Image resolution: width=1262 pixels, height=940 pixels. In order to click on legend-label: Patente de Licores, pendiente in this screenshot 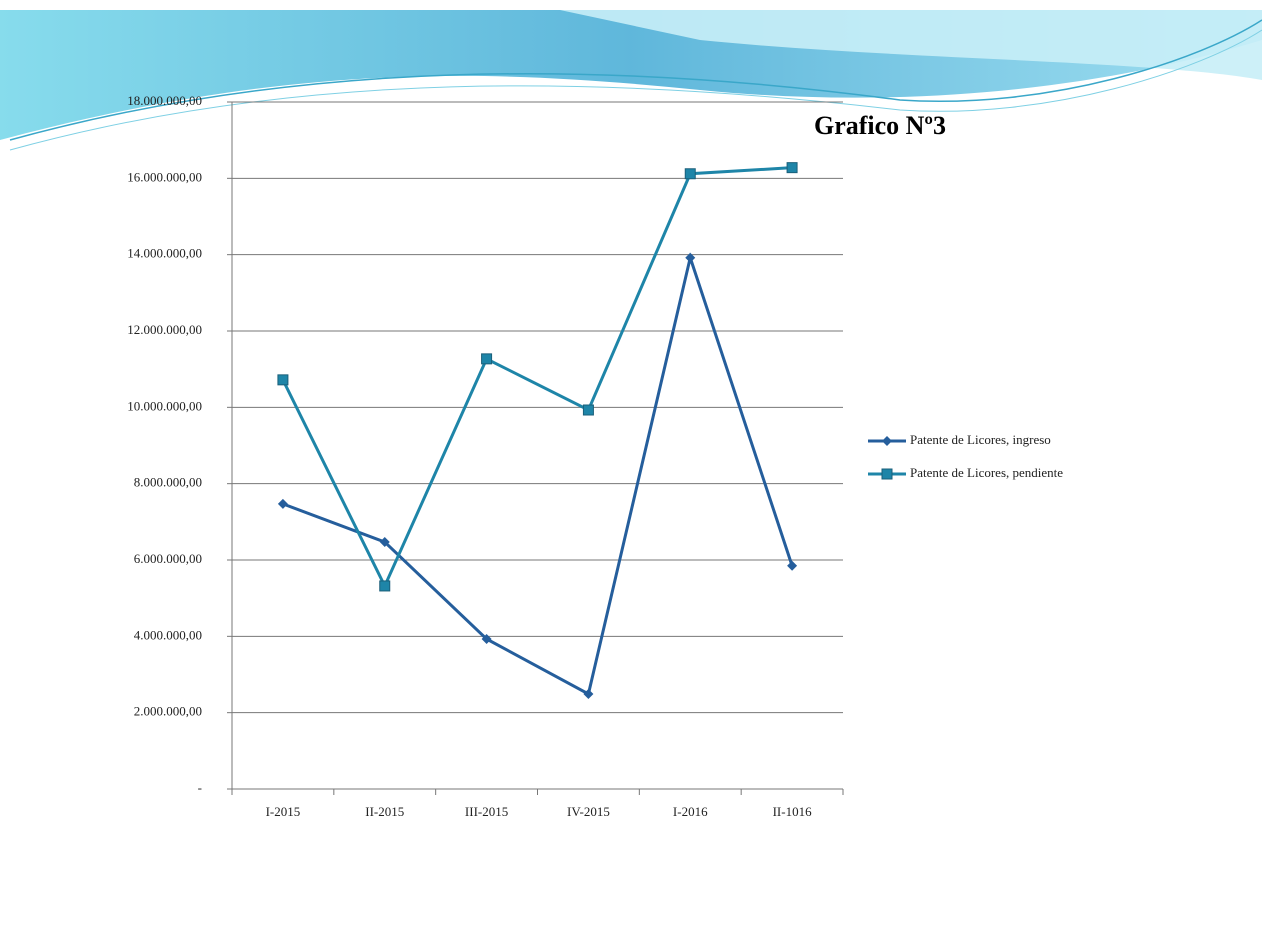, I will do `click(986, 472)`.